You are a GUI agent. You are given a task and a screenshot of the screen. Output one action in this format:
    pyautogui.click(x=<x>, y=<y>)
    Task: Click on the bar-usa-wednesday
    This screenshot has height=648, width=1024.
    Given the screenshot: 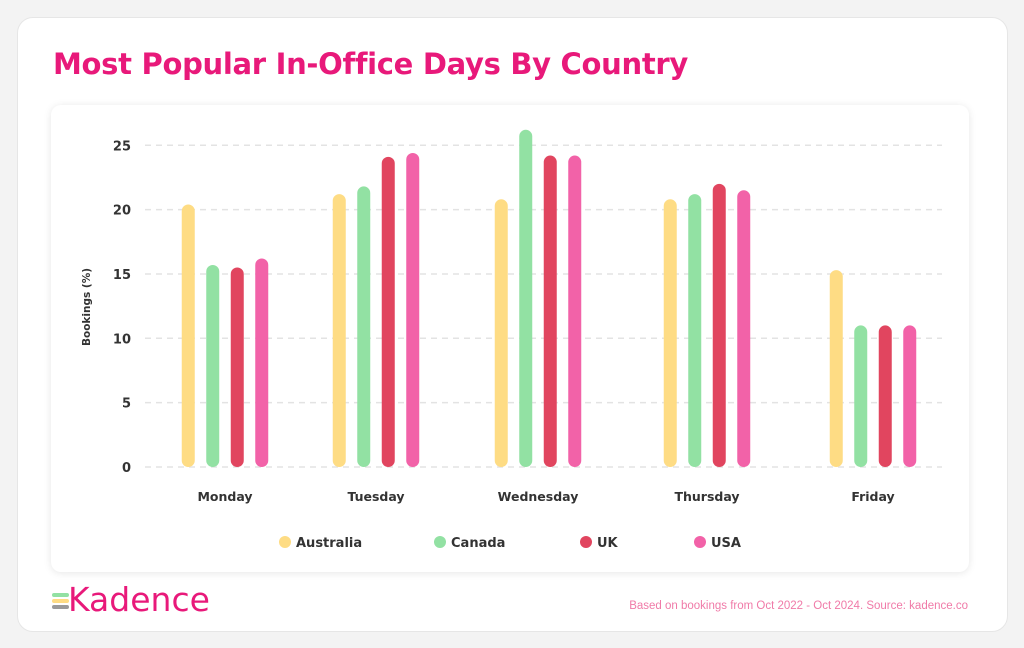 What is the action you would take?
    pyautogui.click(x=575, y=311)
    